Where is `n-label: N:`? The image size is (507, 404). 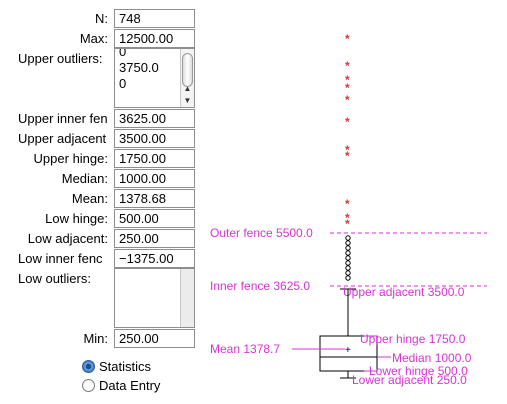 n-label: N: is located at coordinates (101, 18).